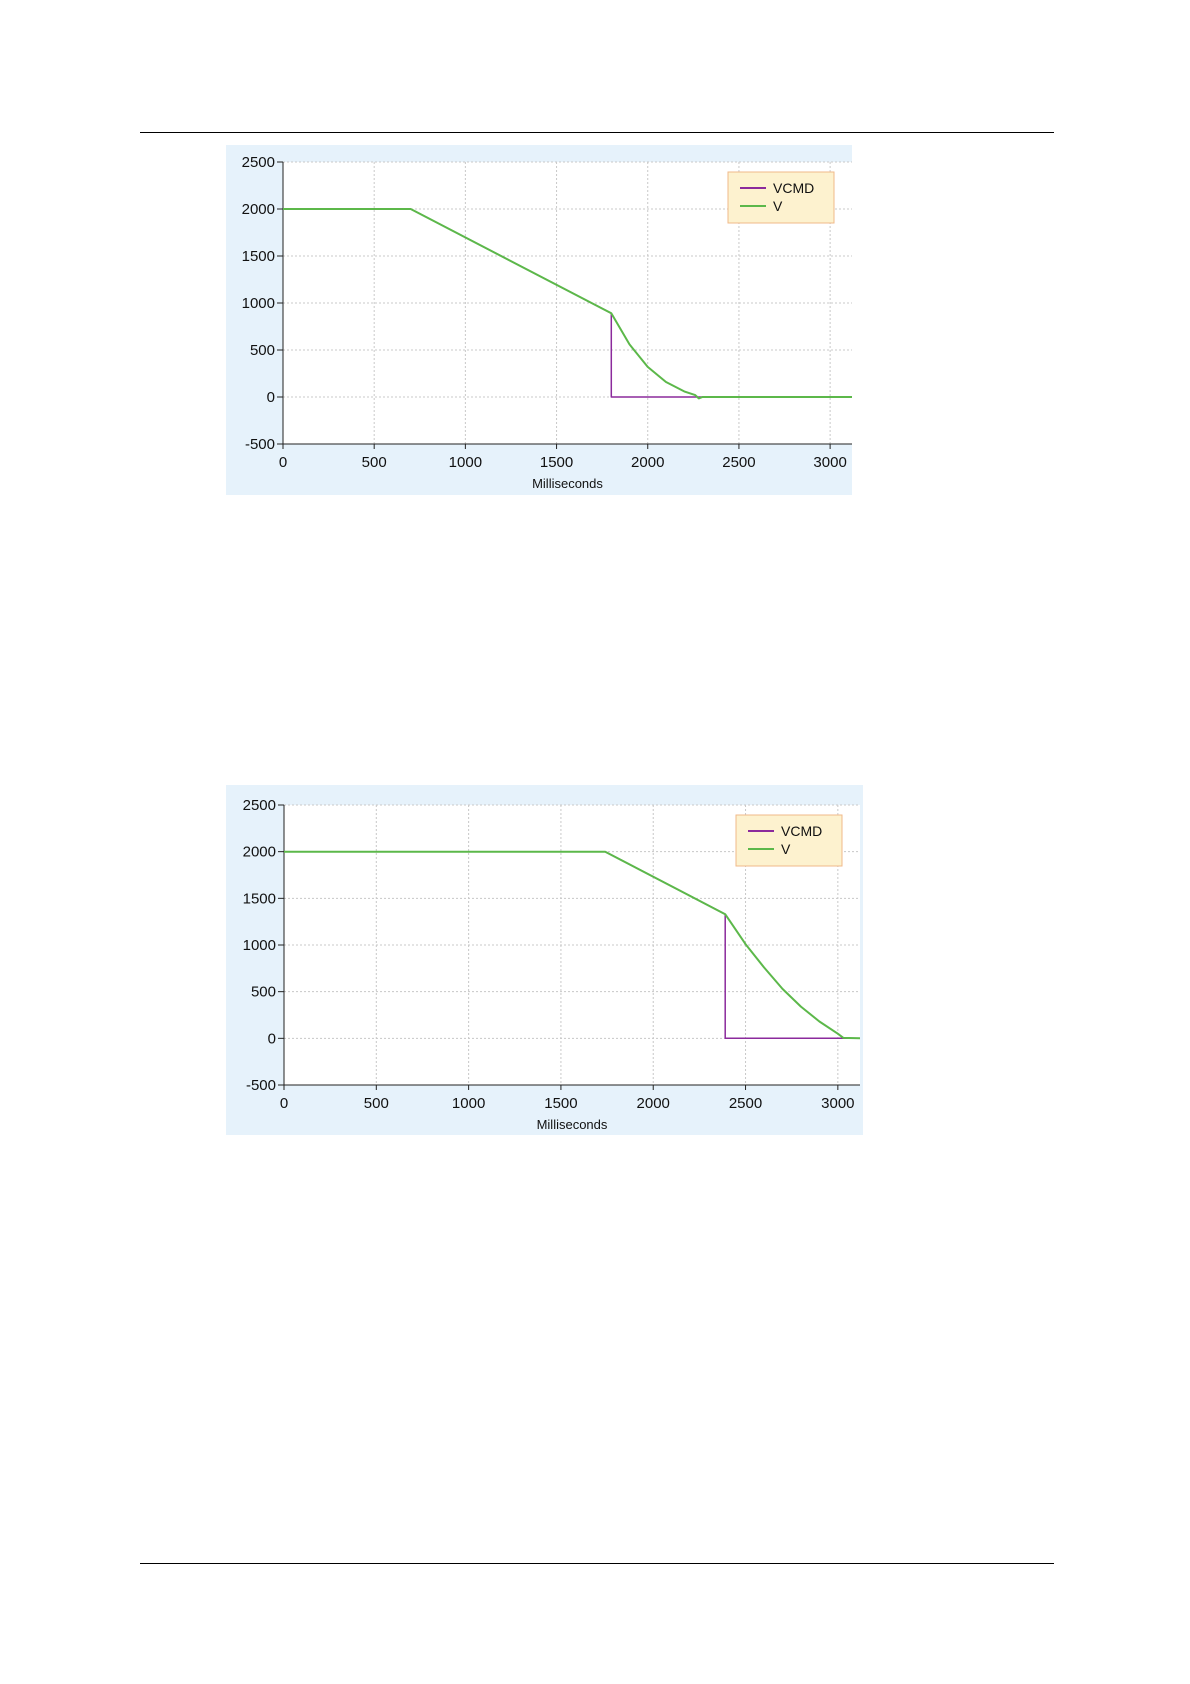  What do you see at coordinates (597, 1563) in the screenshot?
I see `footer-rule` at bounding box center [597, 1563].